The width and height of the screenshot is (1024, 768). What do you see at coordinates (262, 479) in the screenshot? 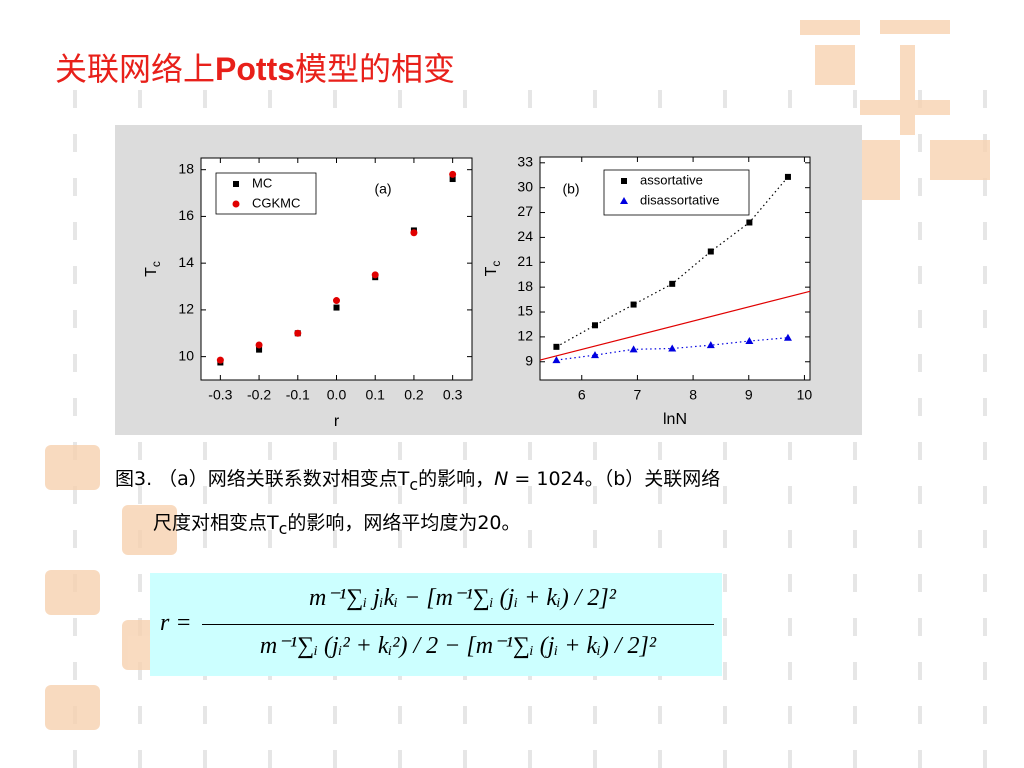
I see `caption-text: 图3. （a）网络关联系数对相变点T` at bounding box center [262, 479].